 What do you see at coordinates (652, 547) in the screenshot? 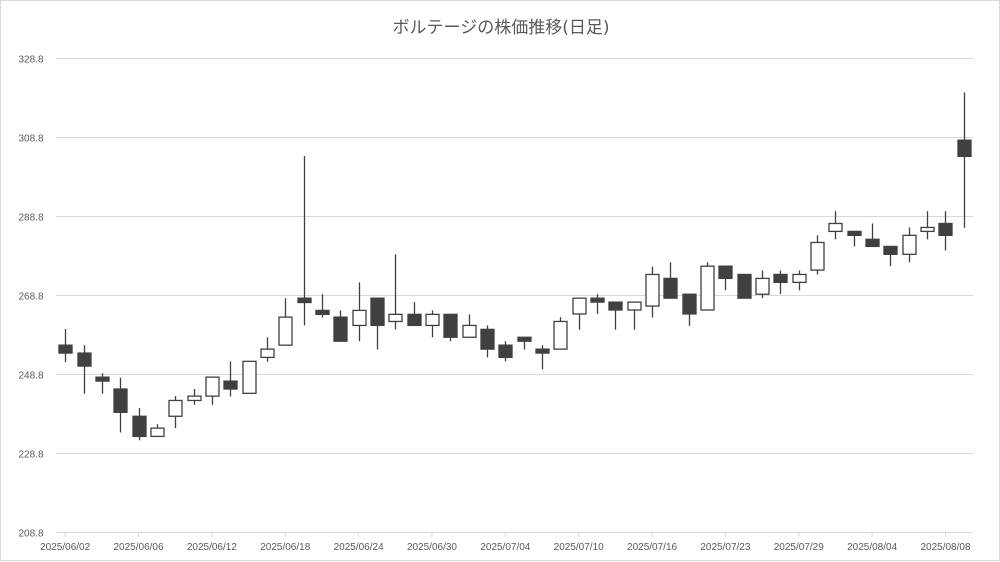
I see `x-tick-label: 2025/07/16` at bounding box center [652, 547].